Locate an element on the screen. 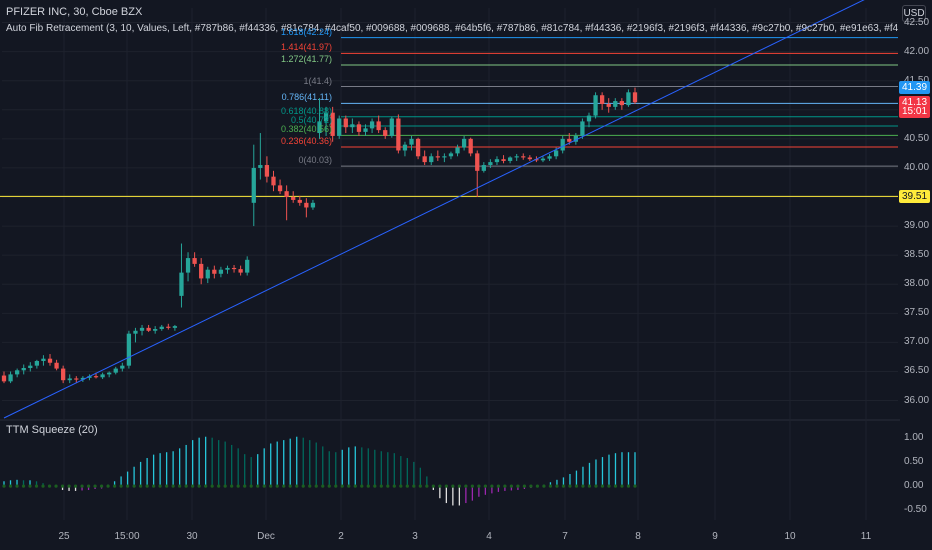 This screenshot has width=932, height=550. price-tick-label: 37.00 is located at coordinates (917, 342).